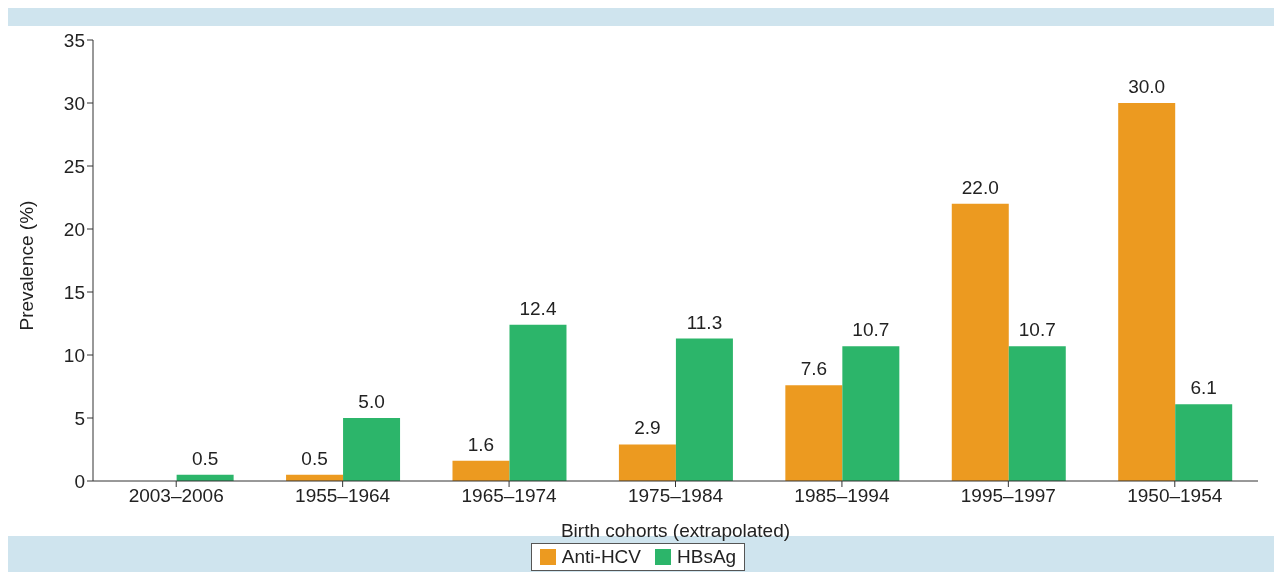 The height and width of the screenshot is (580, 1282). I want to click on y-tick-label: 0, so click(79, 481).